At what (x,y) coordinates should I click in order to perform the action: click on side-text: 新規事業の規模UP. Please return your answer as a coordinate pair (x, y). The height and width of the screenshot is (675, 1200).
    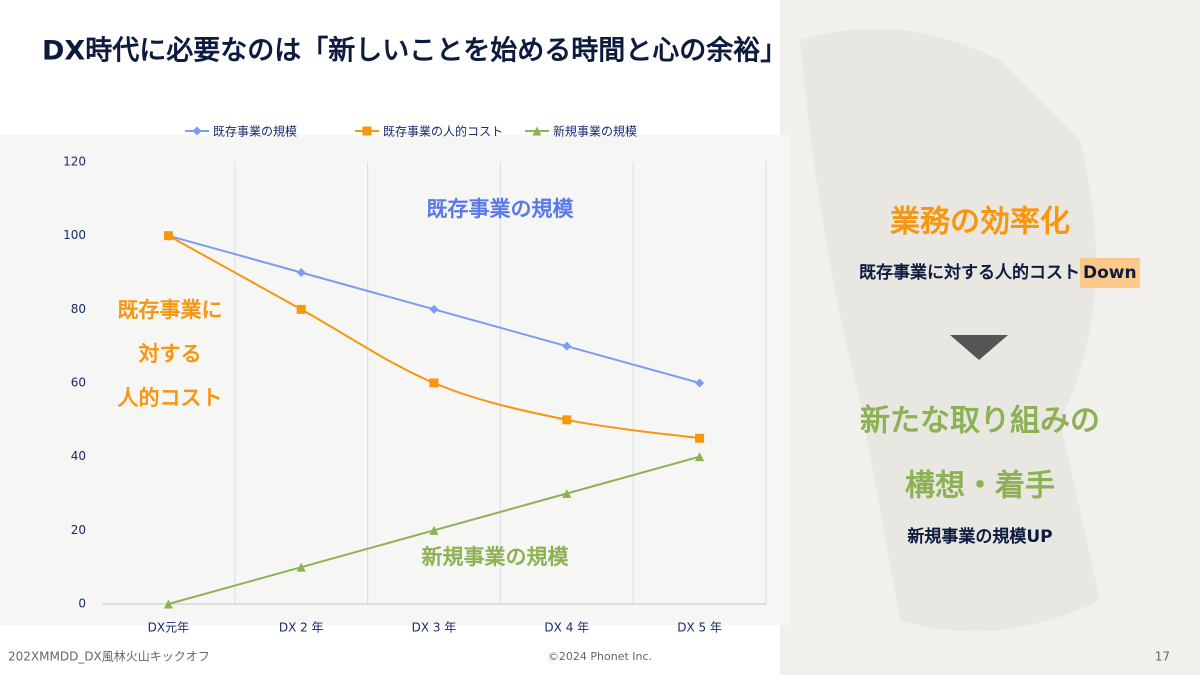
    Looking at the image, I should click on (979, 536).